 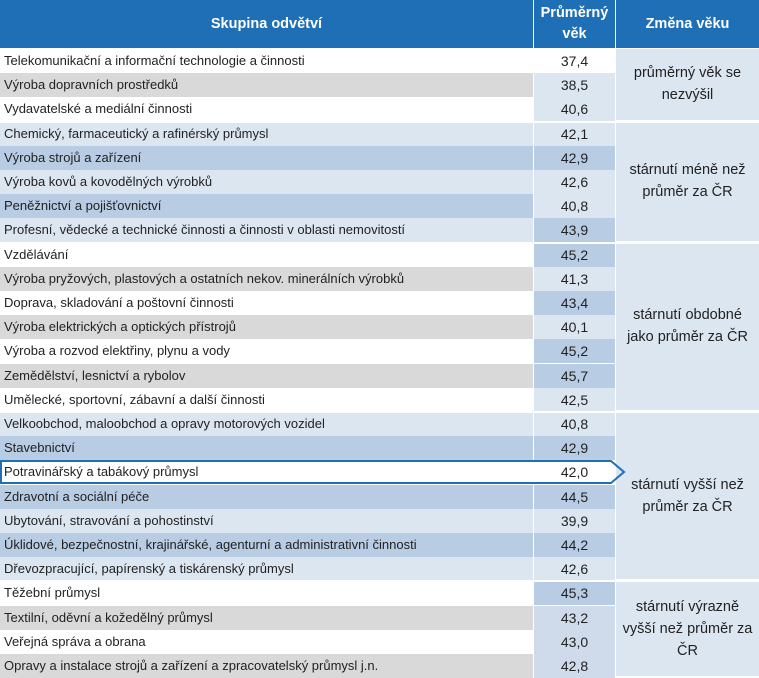 I want to click on average-age-value: 42,5, so click(x=574, y=399).